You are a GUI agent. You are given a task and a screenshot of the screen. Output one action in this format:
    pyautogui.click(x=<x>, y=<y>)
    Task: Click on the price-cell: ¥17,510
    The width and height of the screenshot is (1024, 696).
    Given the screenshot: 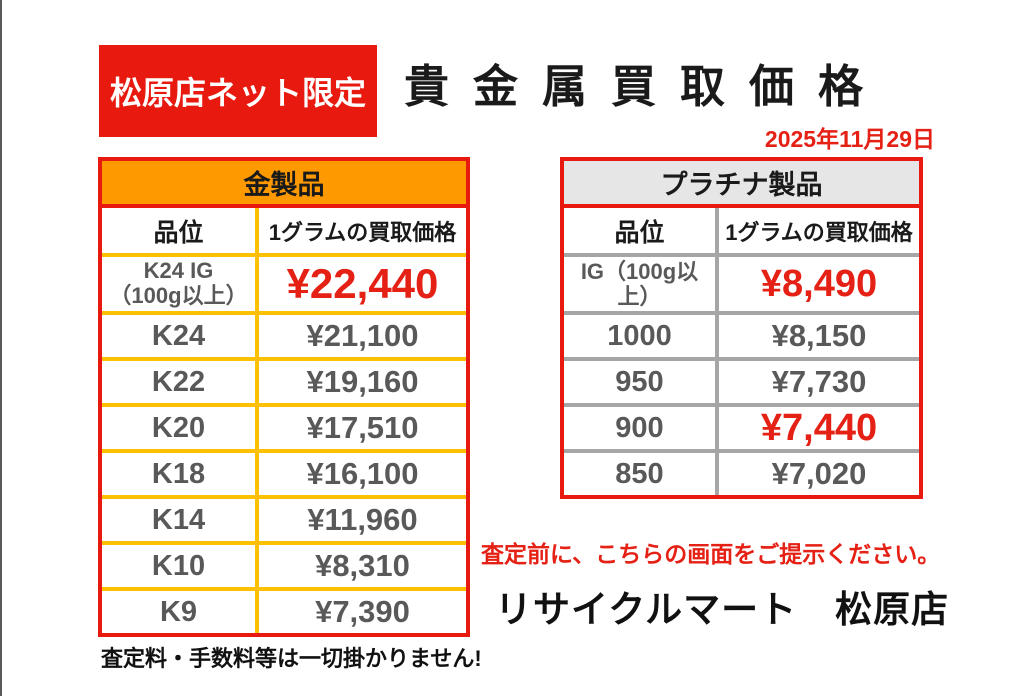 What is the action you would take?
    pyautogui.click(x=362, y=427)
    